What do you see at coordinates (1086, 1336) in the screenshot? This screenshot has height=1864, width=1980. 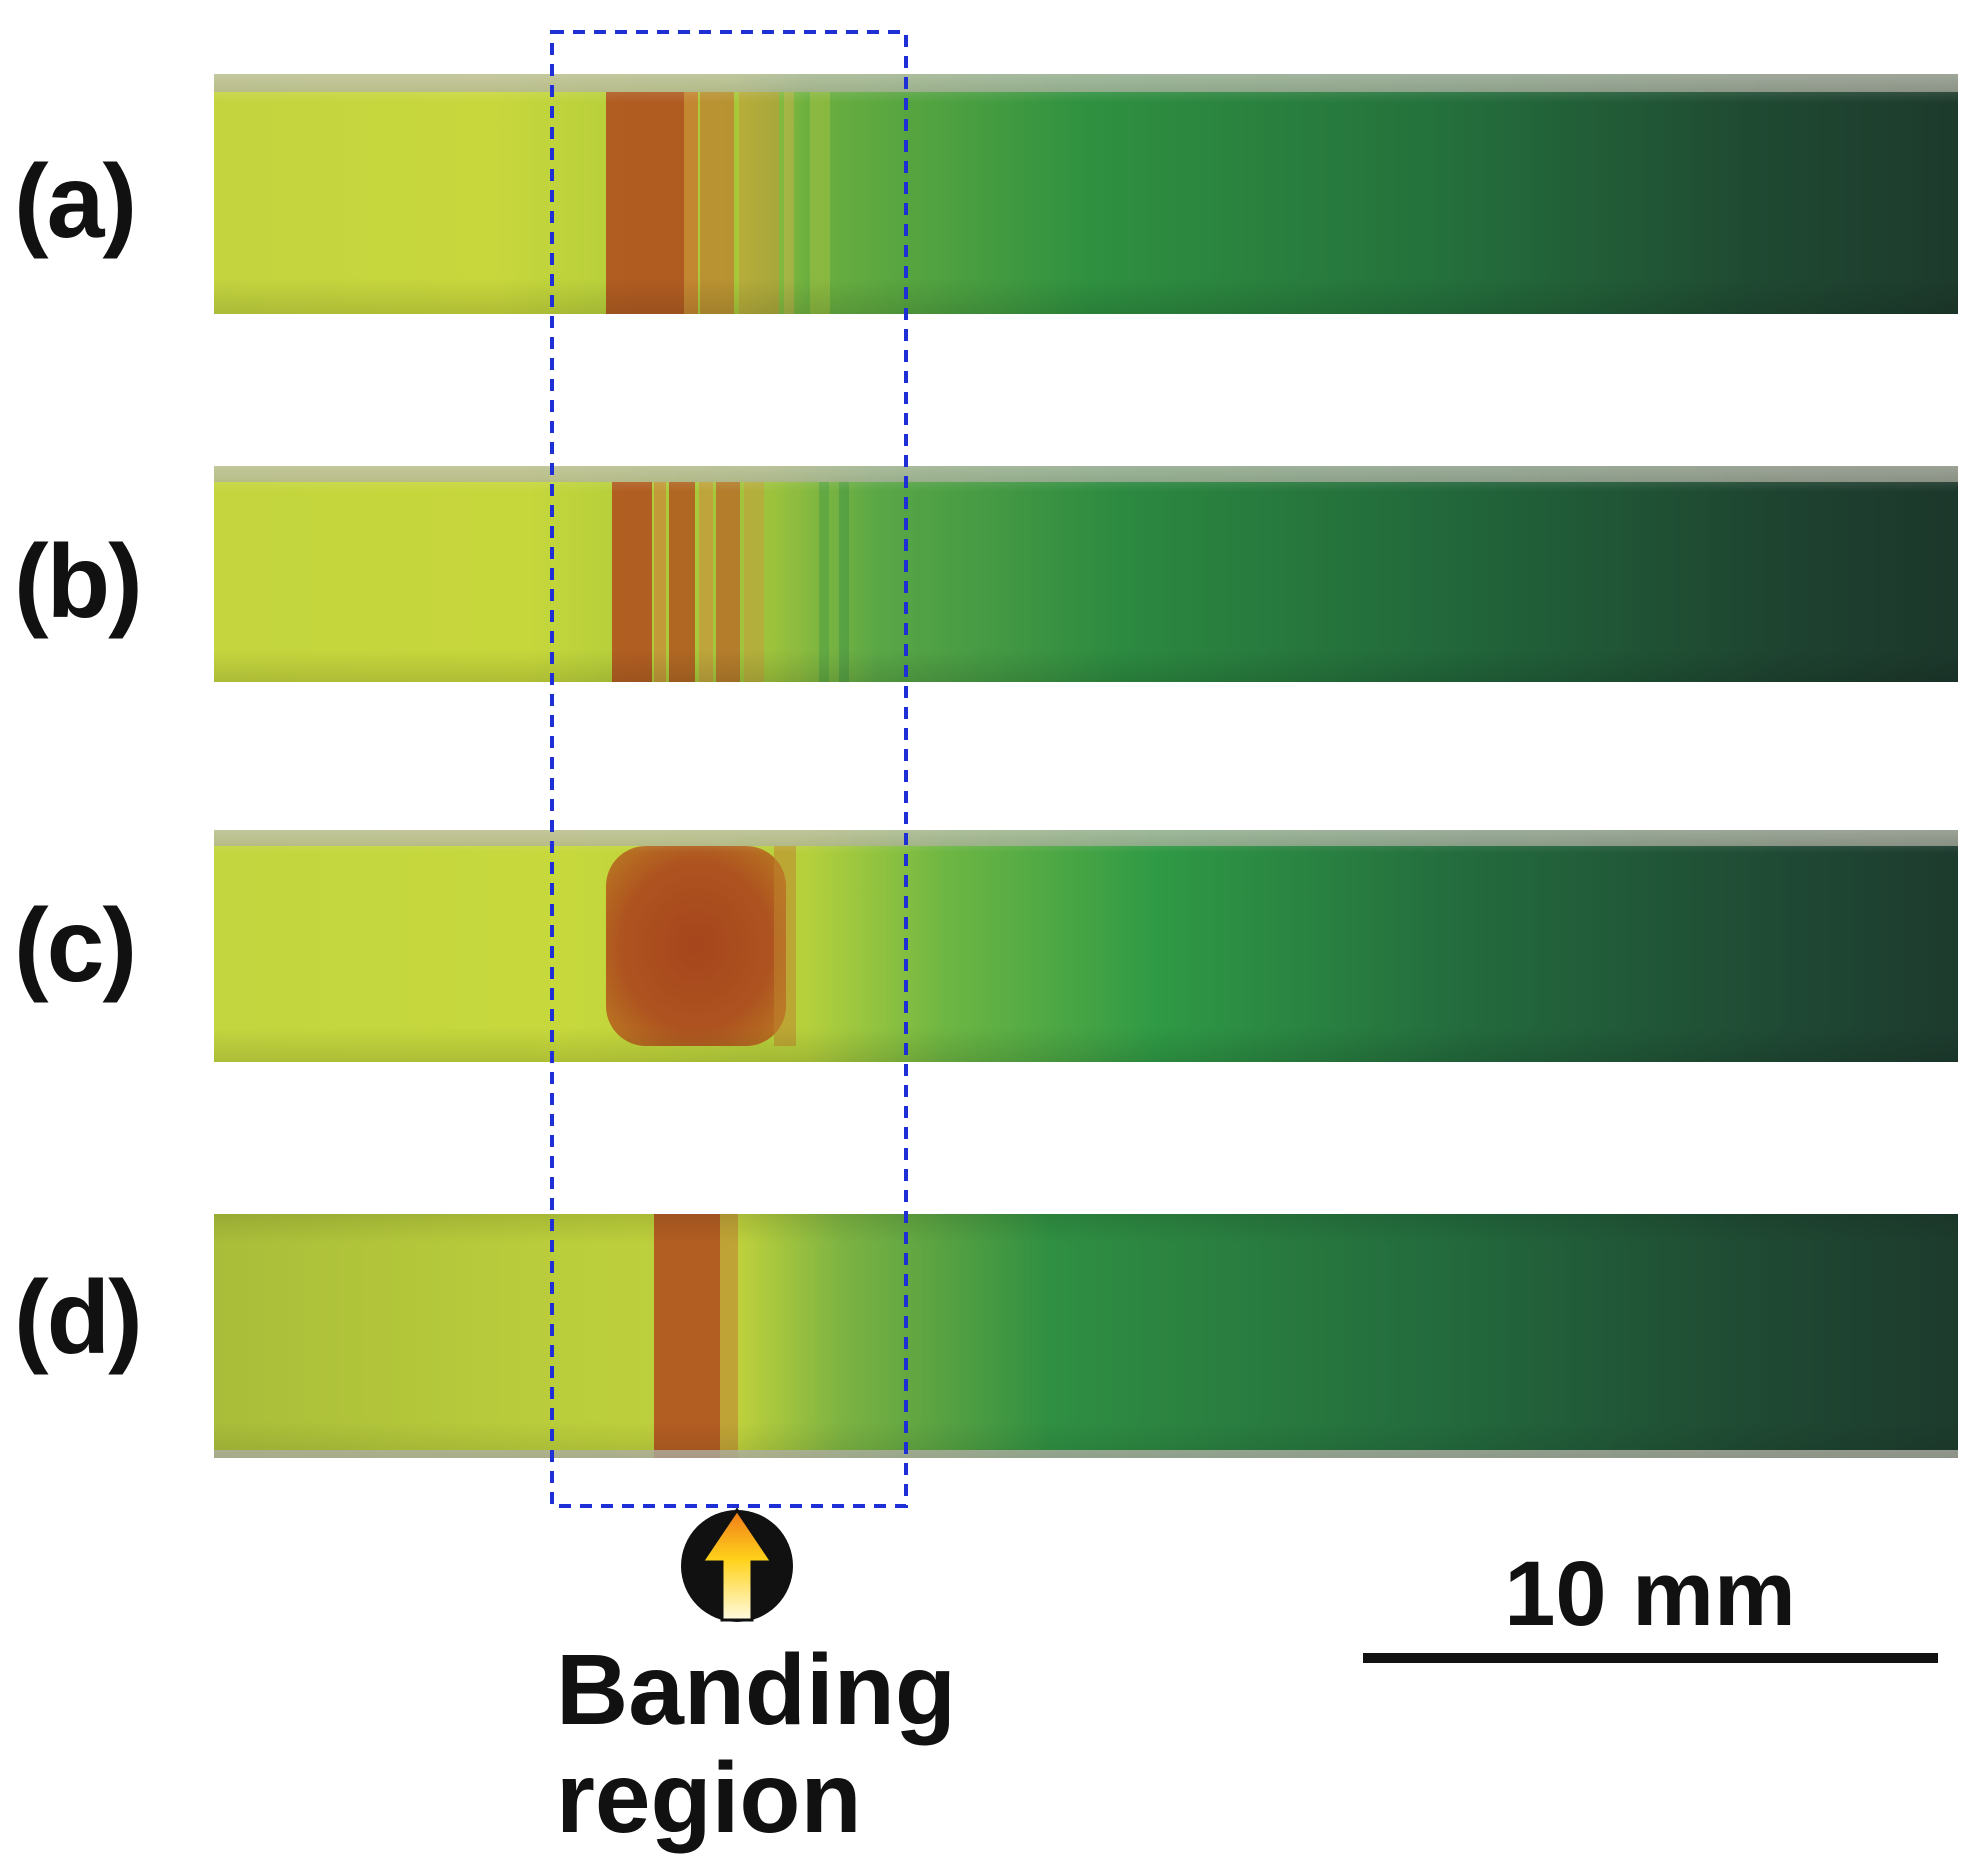 I see `tube-photo-d` at bounding box center [1086, 1336].